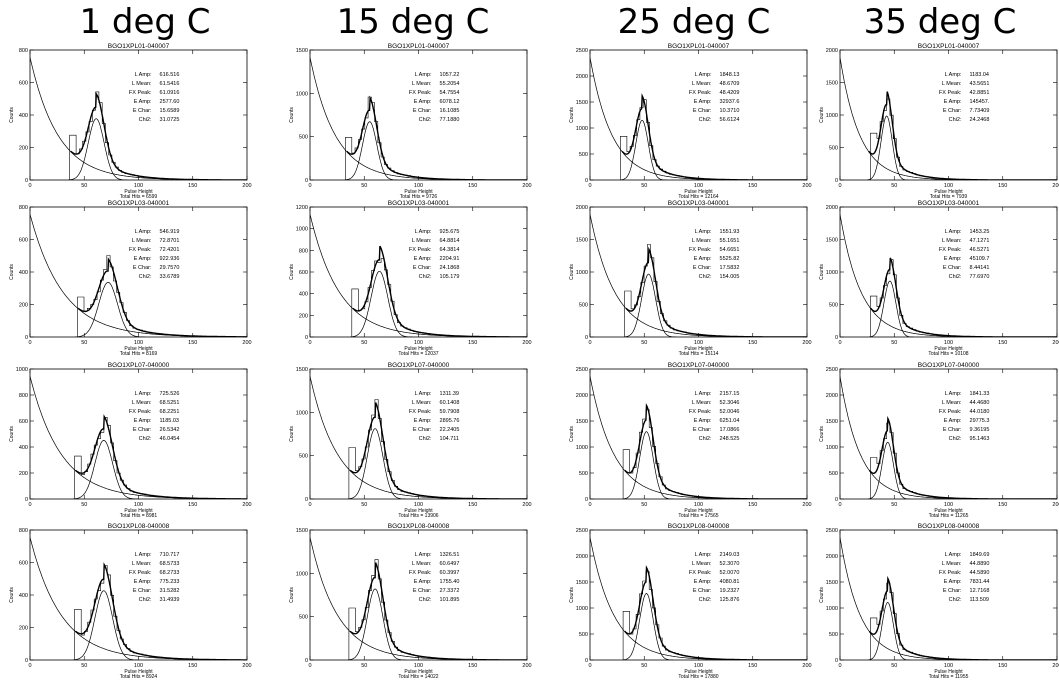  What do you see at coordinates (980, 564) in the screenshot?
I see `stat-value: 44.8890` at bounding box center [980, 564].